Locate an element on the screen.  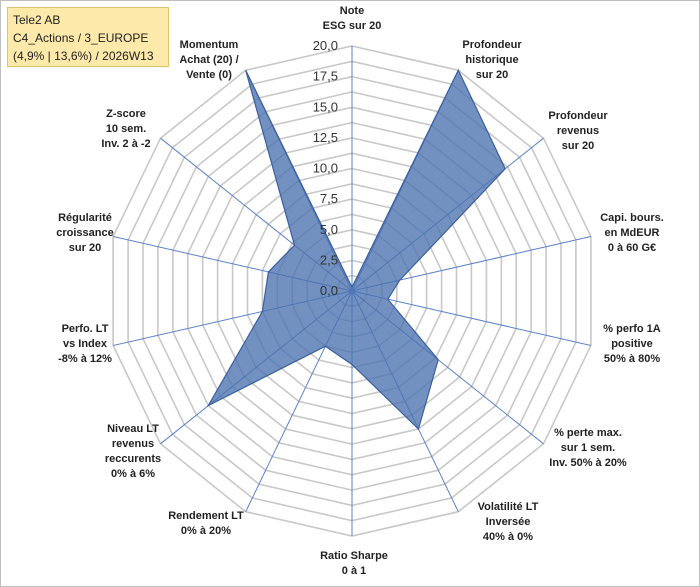
tick-label: 17,5 is located at coordinates (325, 76).